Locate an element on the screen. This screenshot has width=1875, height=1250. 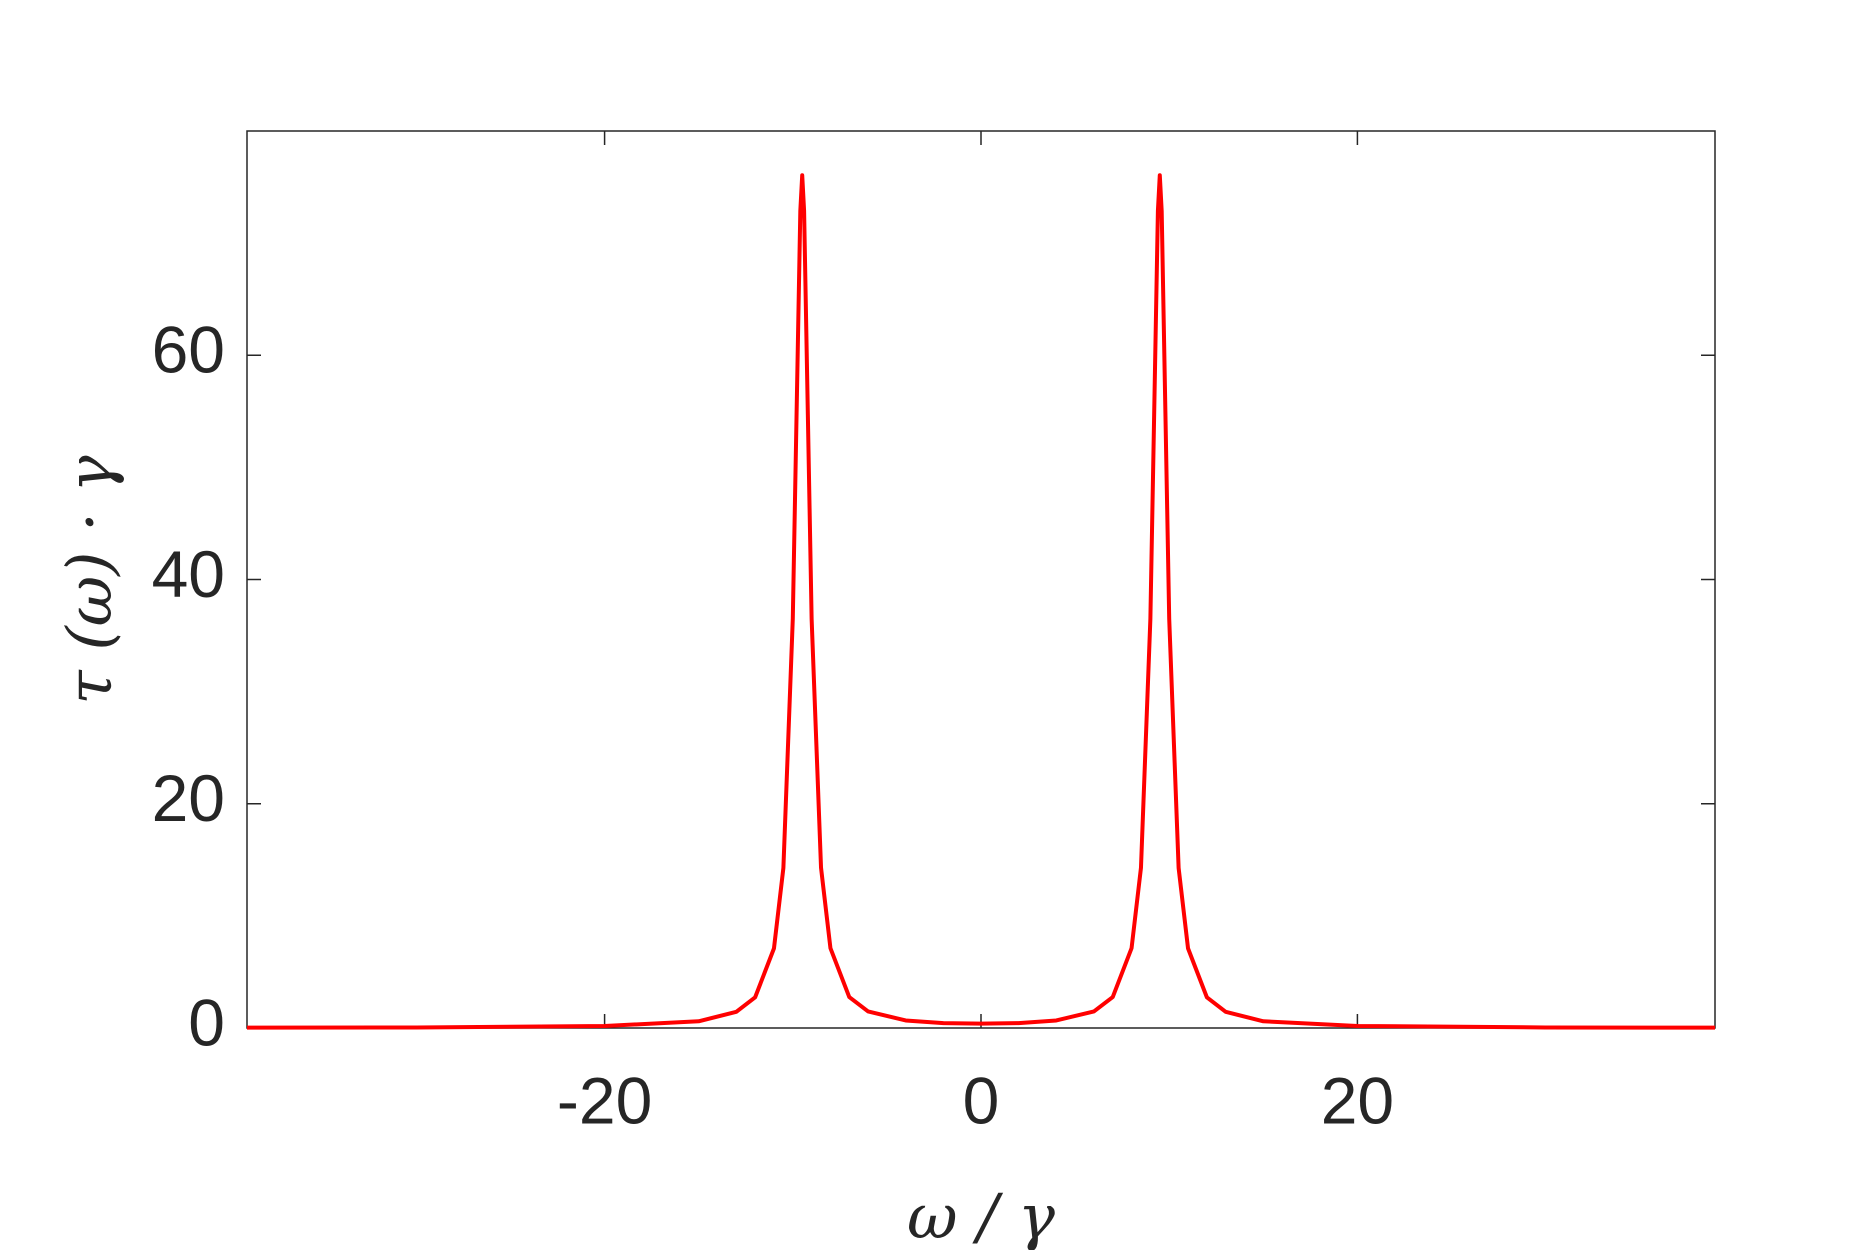
y-tick-label: 60 is located at coordinates (188, 350).